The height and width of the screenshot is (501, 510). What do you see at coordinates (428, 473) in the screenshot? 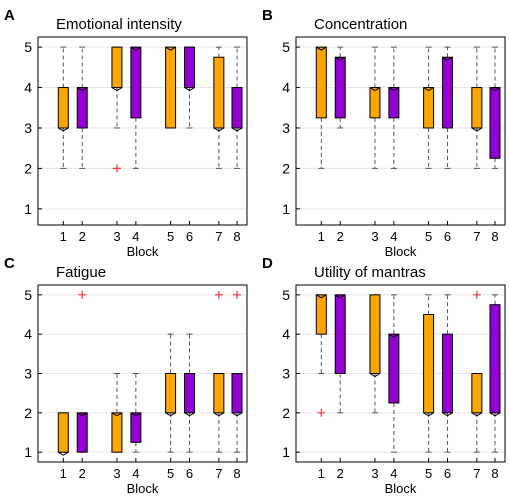
I see `x-tick-label: 5` at bounding box center [428, 473].